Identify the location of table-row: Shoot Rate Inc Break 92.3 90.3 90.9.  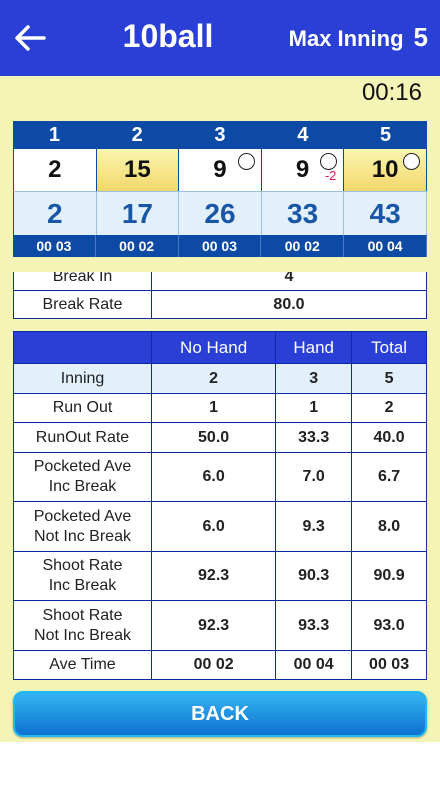
(220, 576).